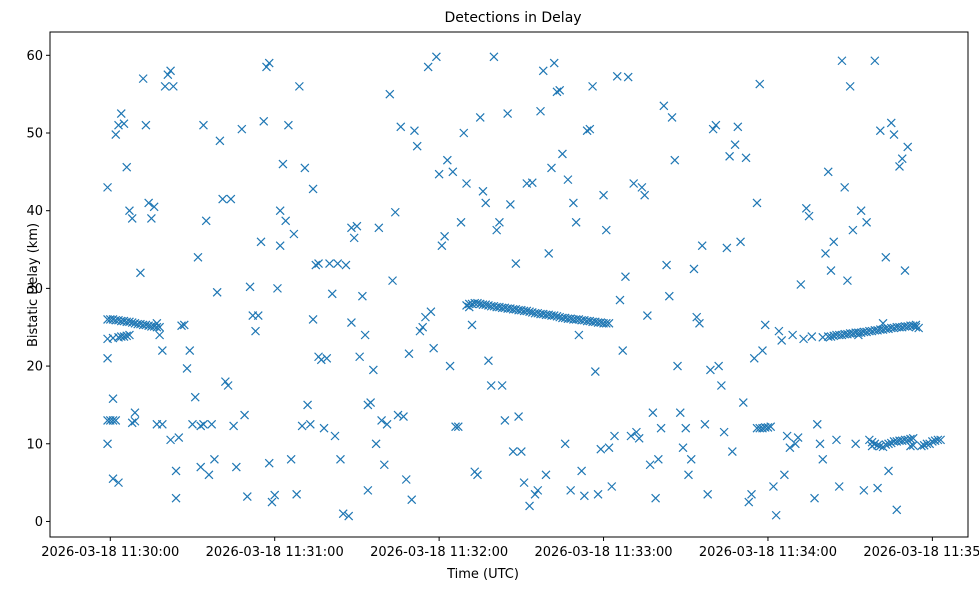 Image resolution: width=979 pixels, height=590 pixels. I want to click on y-tick-label: 60, so click(34, 56).